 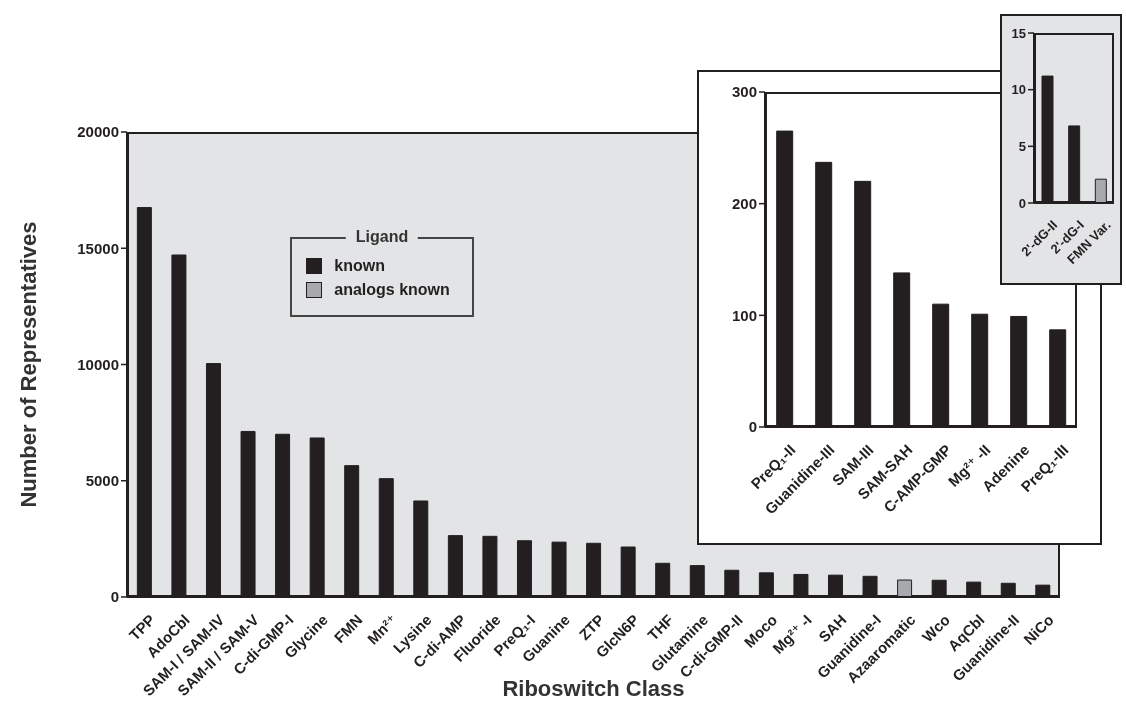 What do you see at coordinates (359, 265) in the screenshot?
I see `legend-label: known` at bounding box center [359, 265].